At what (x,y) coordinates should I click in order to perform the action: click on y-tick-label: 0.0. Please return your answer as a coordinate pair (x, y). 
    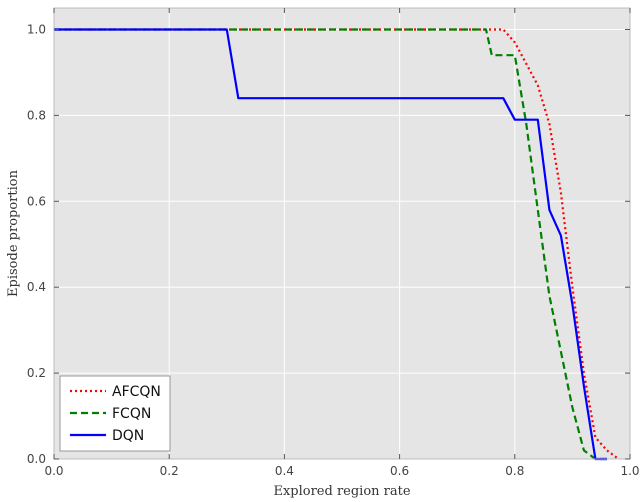
    Looking at the image, I should click on (36, 459).